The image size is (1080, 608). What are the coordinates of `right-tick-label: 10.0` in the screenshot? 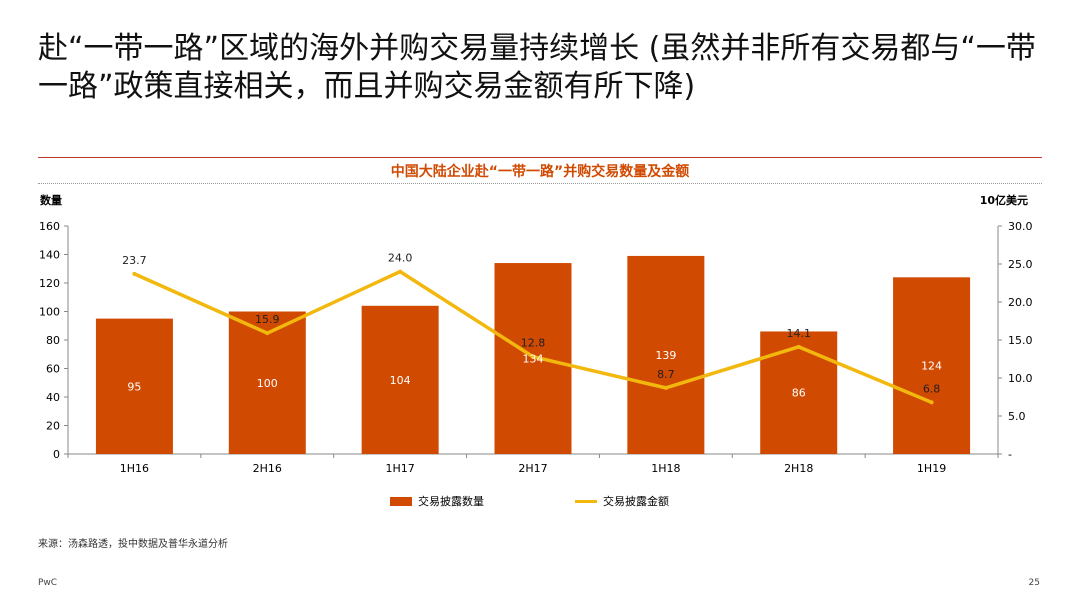 It's located at (1020, 378).